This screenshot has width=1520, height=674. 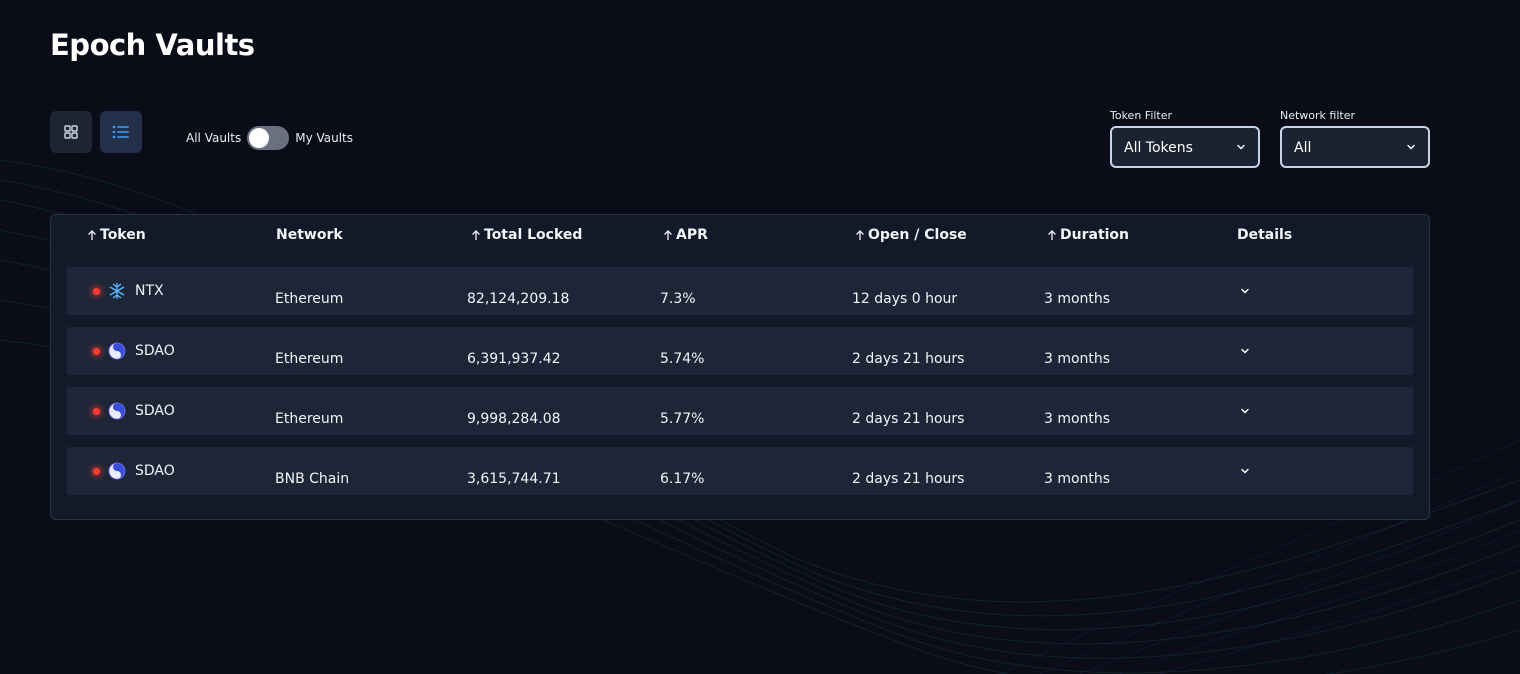 I want to click on token-filter-label: Token Filter, so click(x=1141, y=115).